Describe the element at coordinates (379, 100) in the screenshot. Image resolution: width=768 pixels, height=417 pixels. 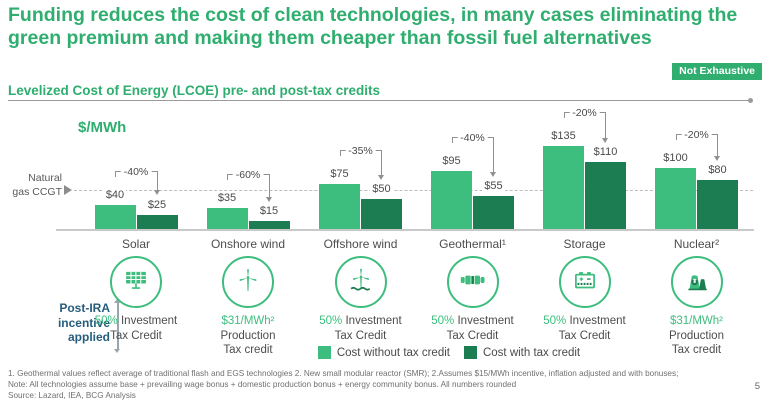
I see `title-divider-line` at that location.